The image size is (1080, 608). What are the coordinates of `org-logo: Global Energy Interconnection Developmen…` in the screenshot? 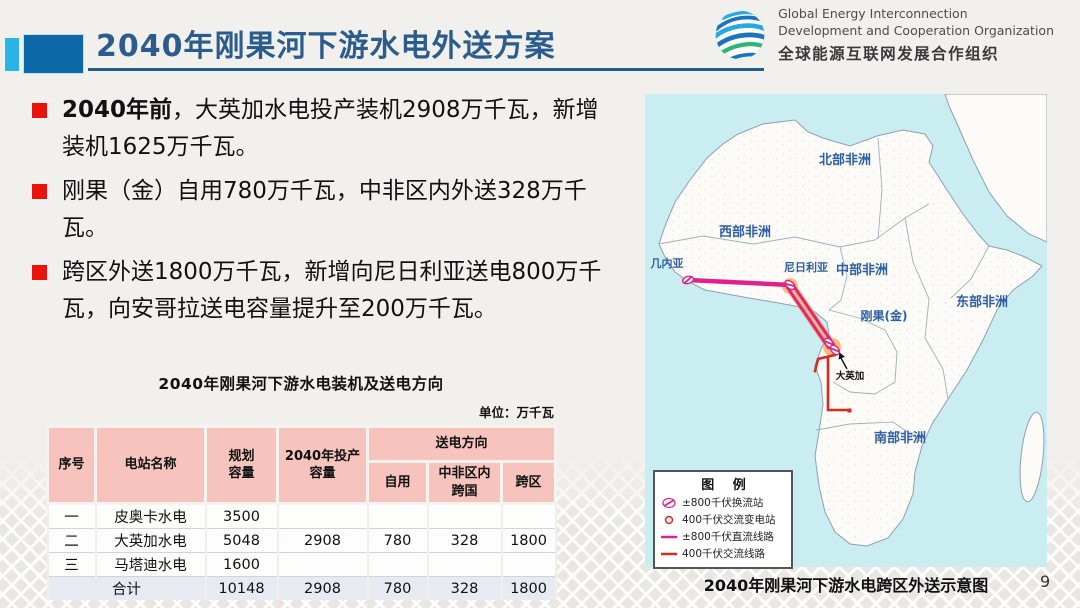 It's located at (883, 35).